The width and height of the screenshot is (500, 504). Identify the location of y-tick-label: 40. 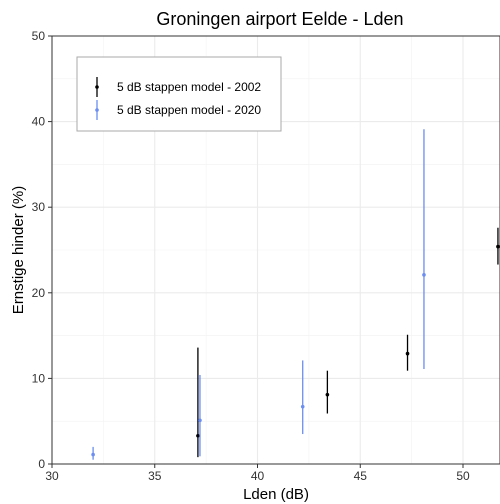
(39, 122).